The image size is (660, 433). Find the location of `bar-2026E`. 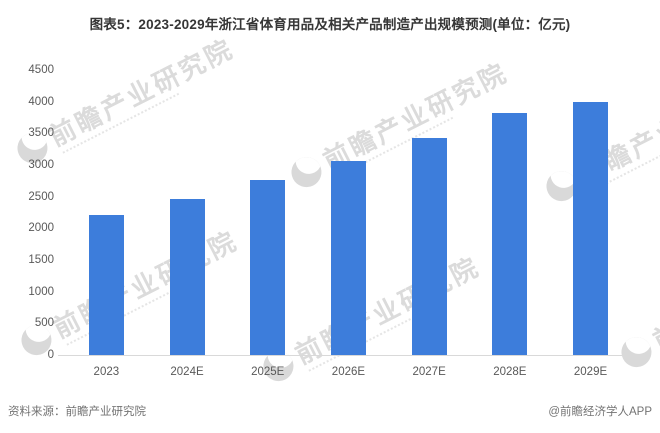

bar-2026E is located at coordinates (348, 257).